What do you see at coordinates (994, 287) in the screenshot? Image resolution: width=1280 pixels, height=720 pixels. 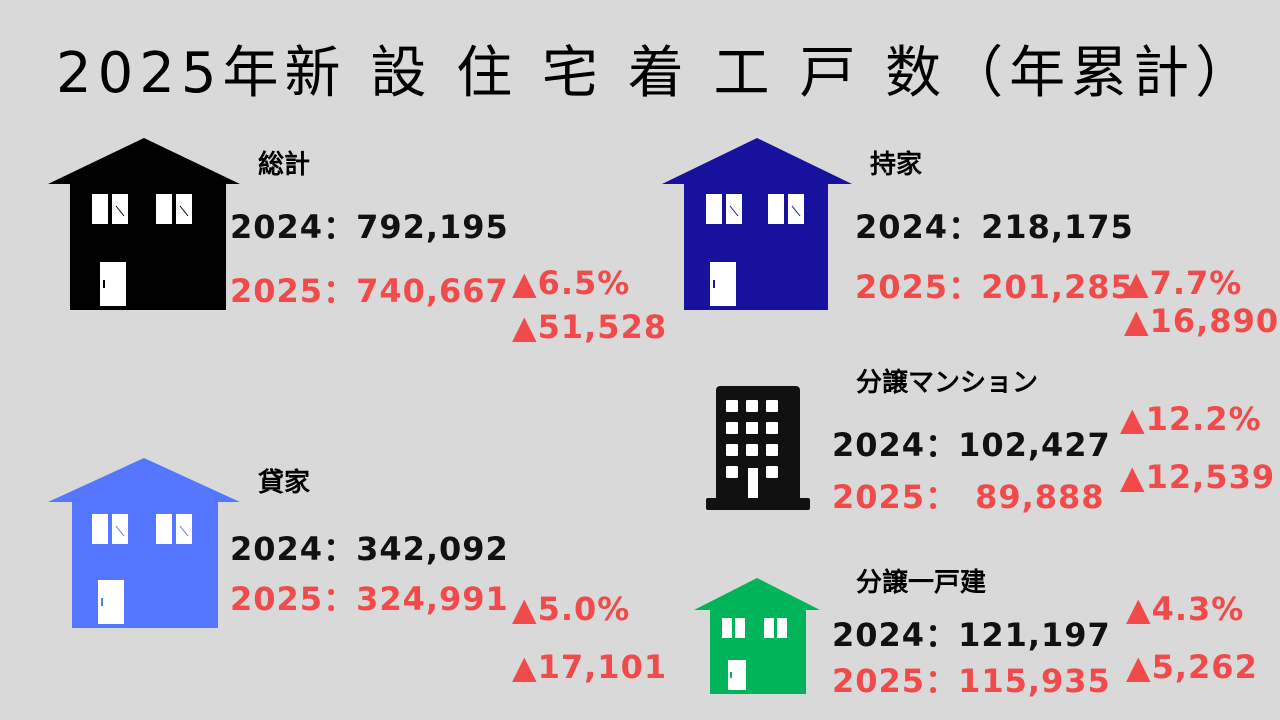 I see `owned-2025-value: 2025：201,285` at bounding box center [994, 287].